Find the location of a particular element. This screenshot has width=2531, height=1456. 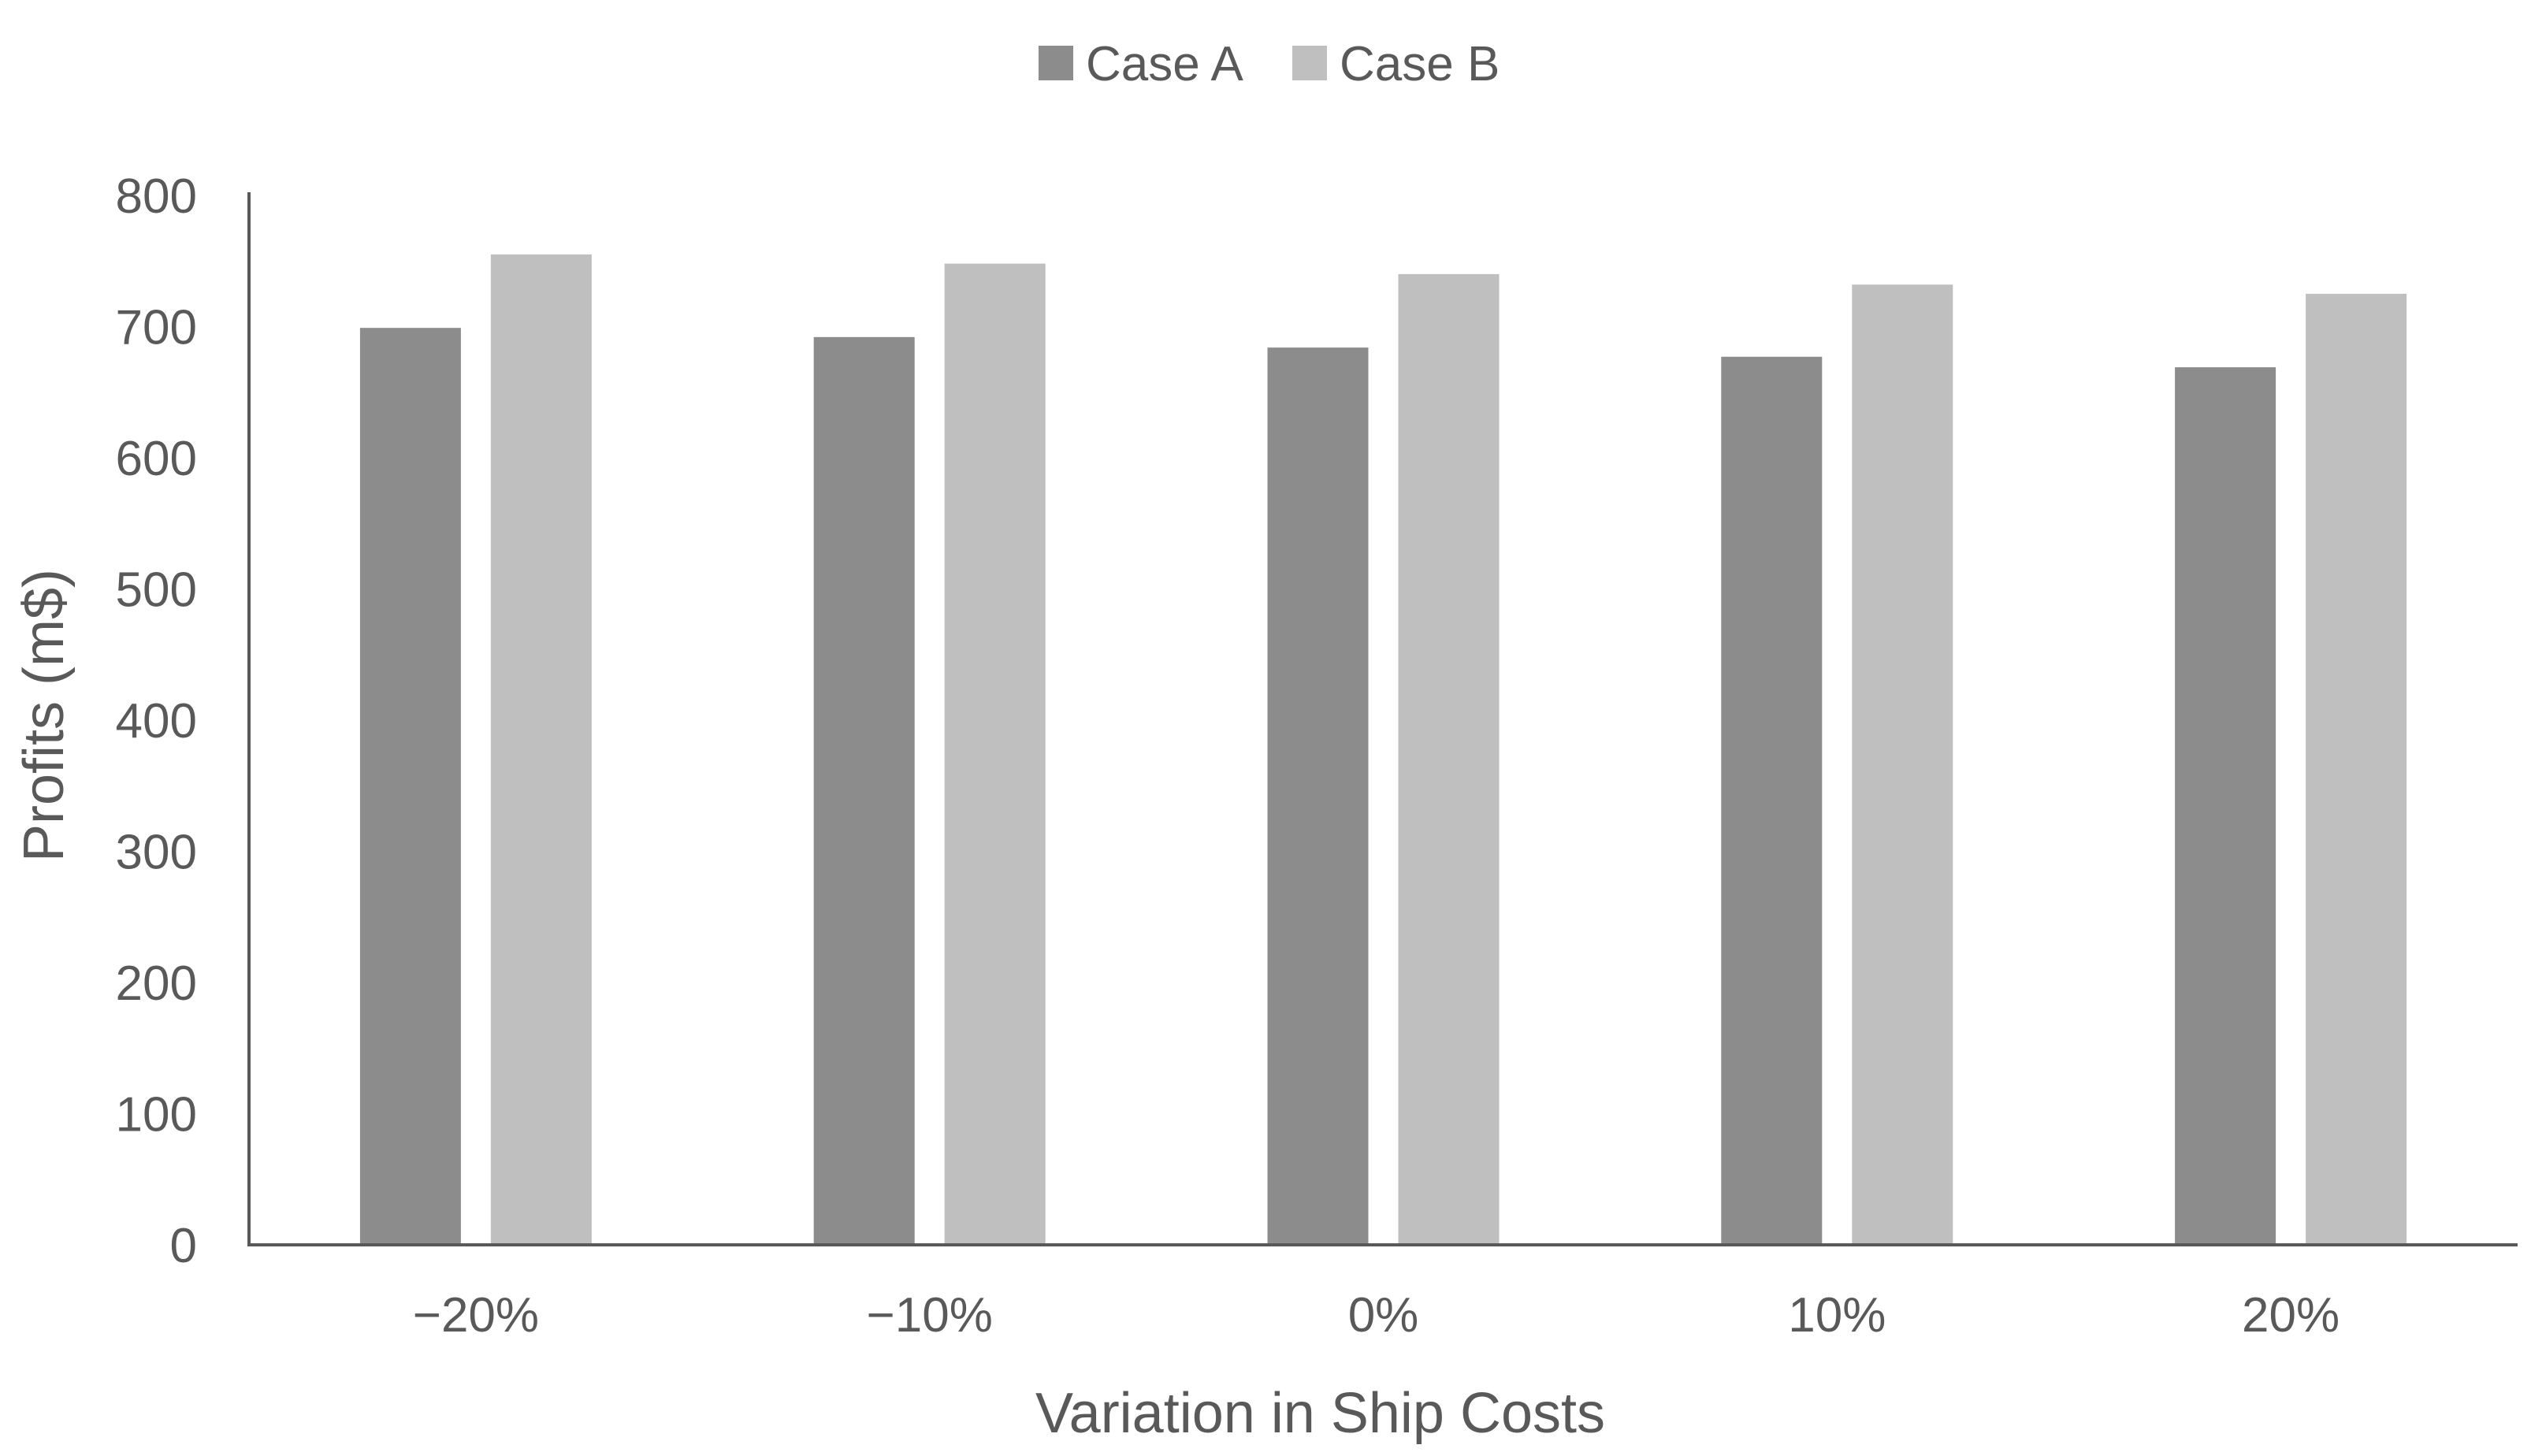

y-tick-label: 200 is located at coordinates (156, 983).